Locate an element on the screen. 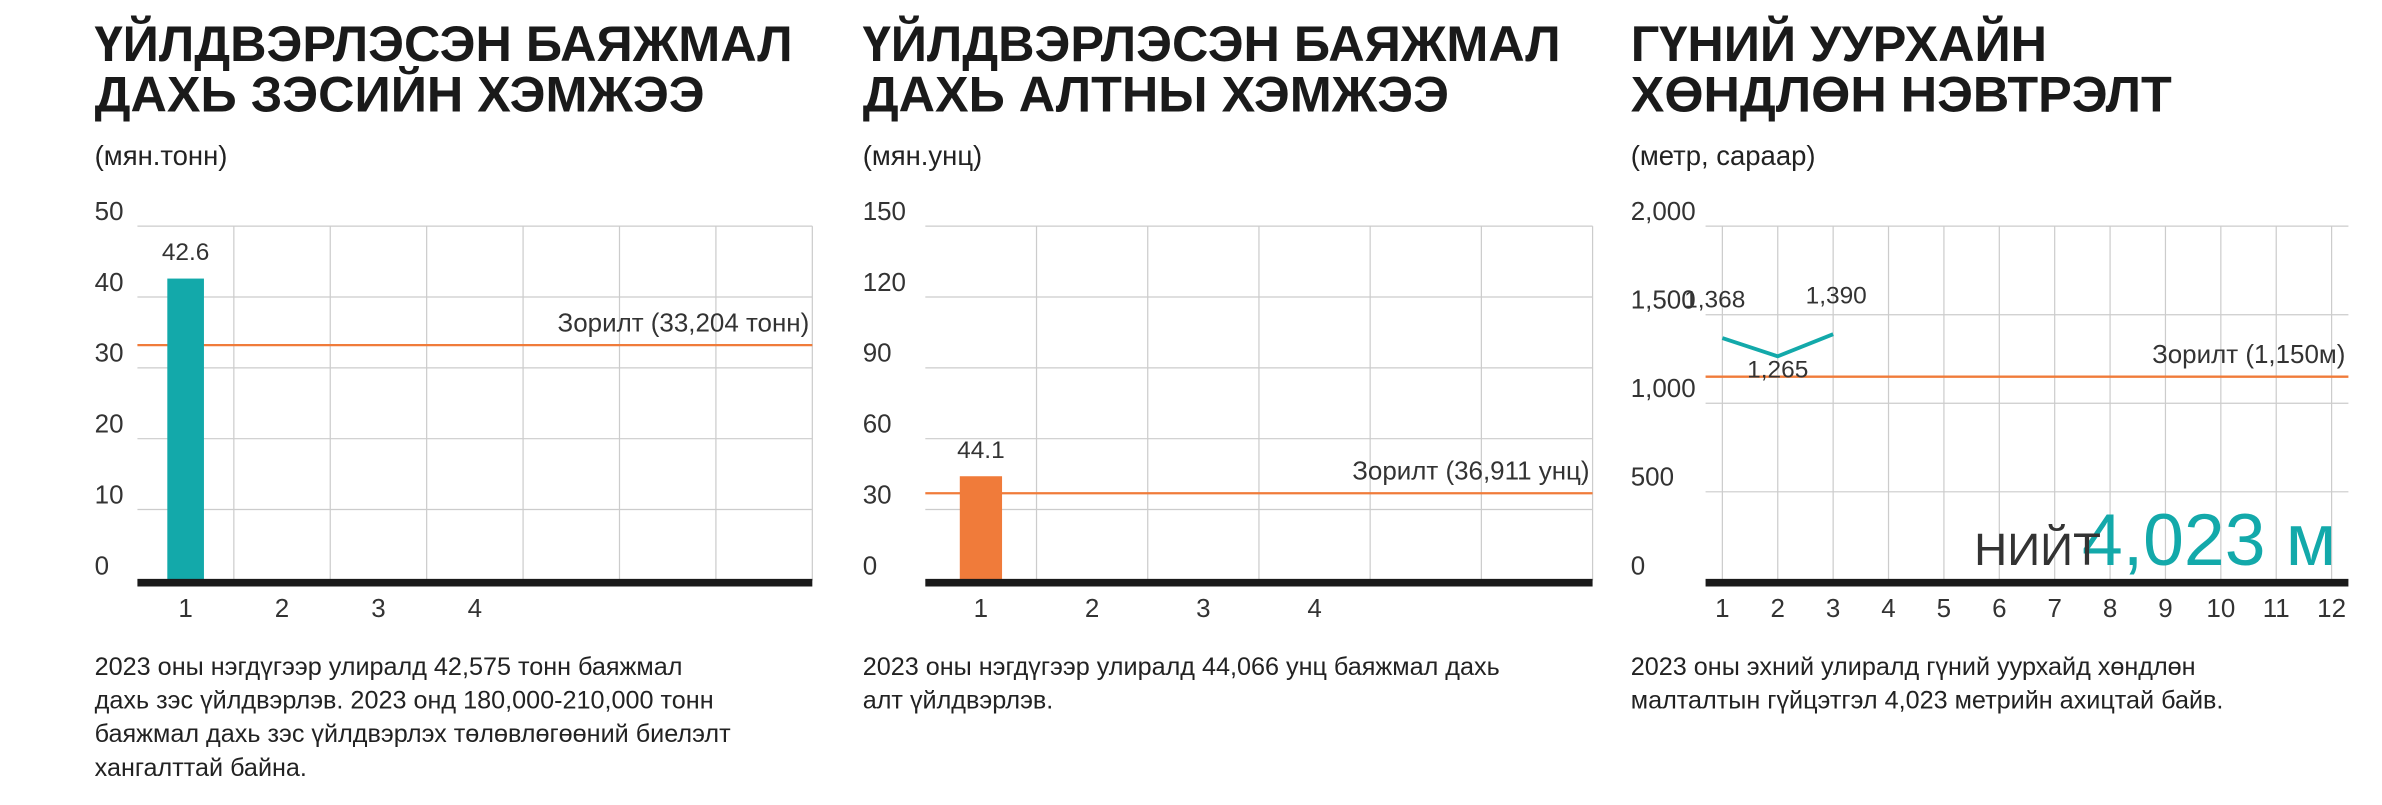  chart-title: ДАХЬ ЗЭСИЙН ХЭМЖЭЭ is located at coordinates (400, 94).